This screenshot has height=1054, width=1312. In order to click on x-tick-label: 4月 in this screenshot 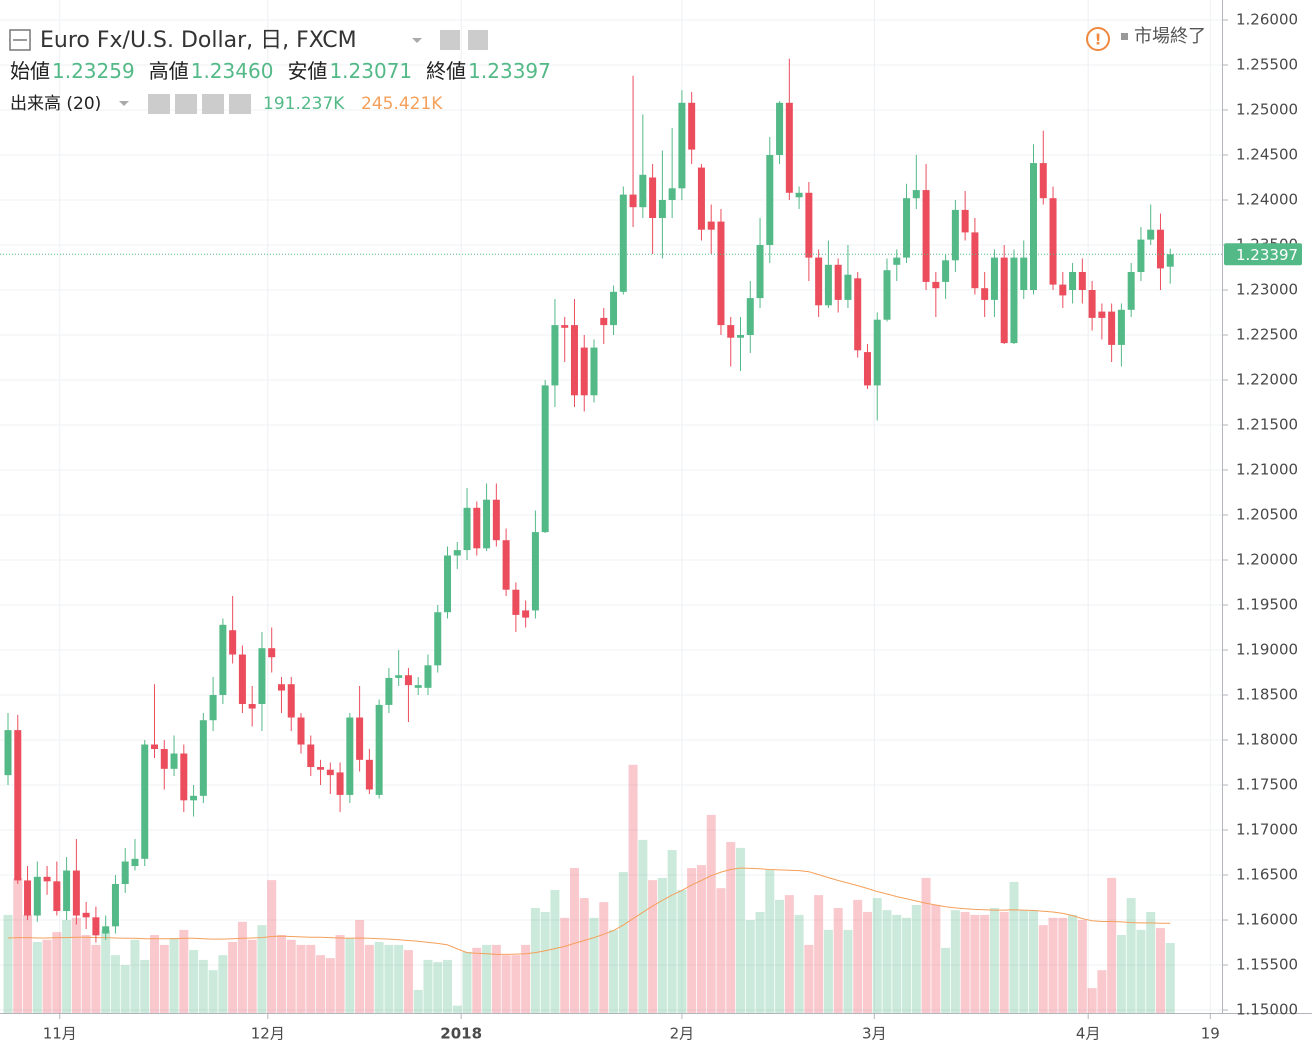, I will do `click(1088, 1034)`.